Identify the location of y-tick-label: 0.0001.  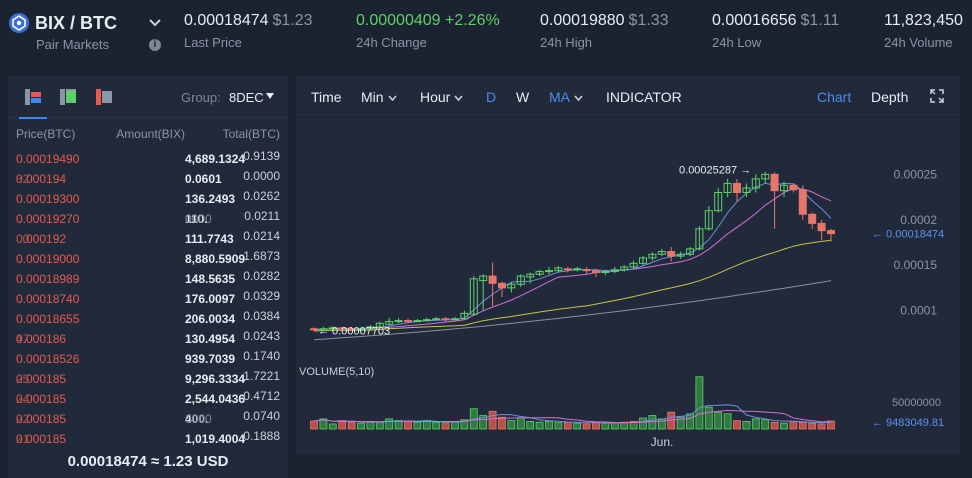
(918, 311).